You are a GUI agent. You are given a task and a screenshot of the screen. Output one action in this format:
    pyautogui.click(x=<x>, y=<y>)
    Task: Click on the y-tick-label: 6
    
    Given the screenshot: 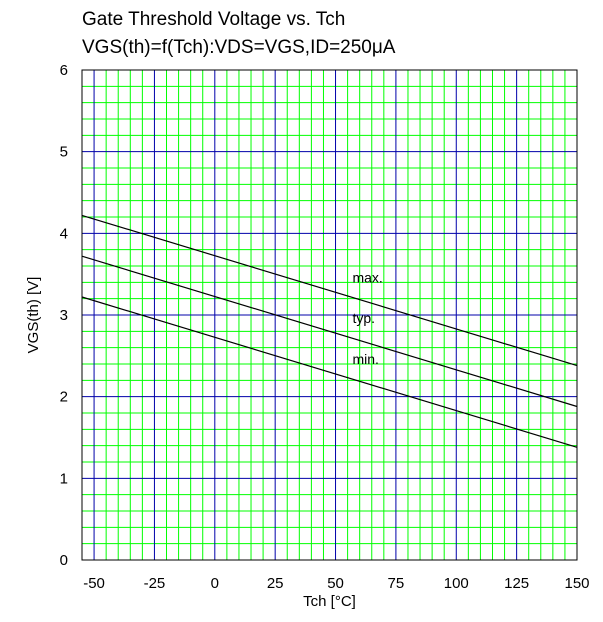 What is the action you would take?
    pyautogui.click(x=64, y=70)
    